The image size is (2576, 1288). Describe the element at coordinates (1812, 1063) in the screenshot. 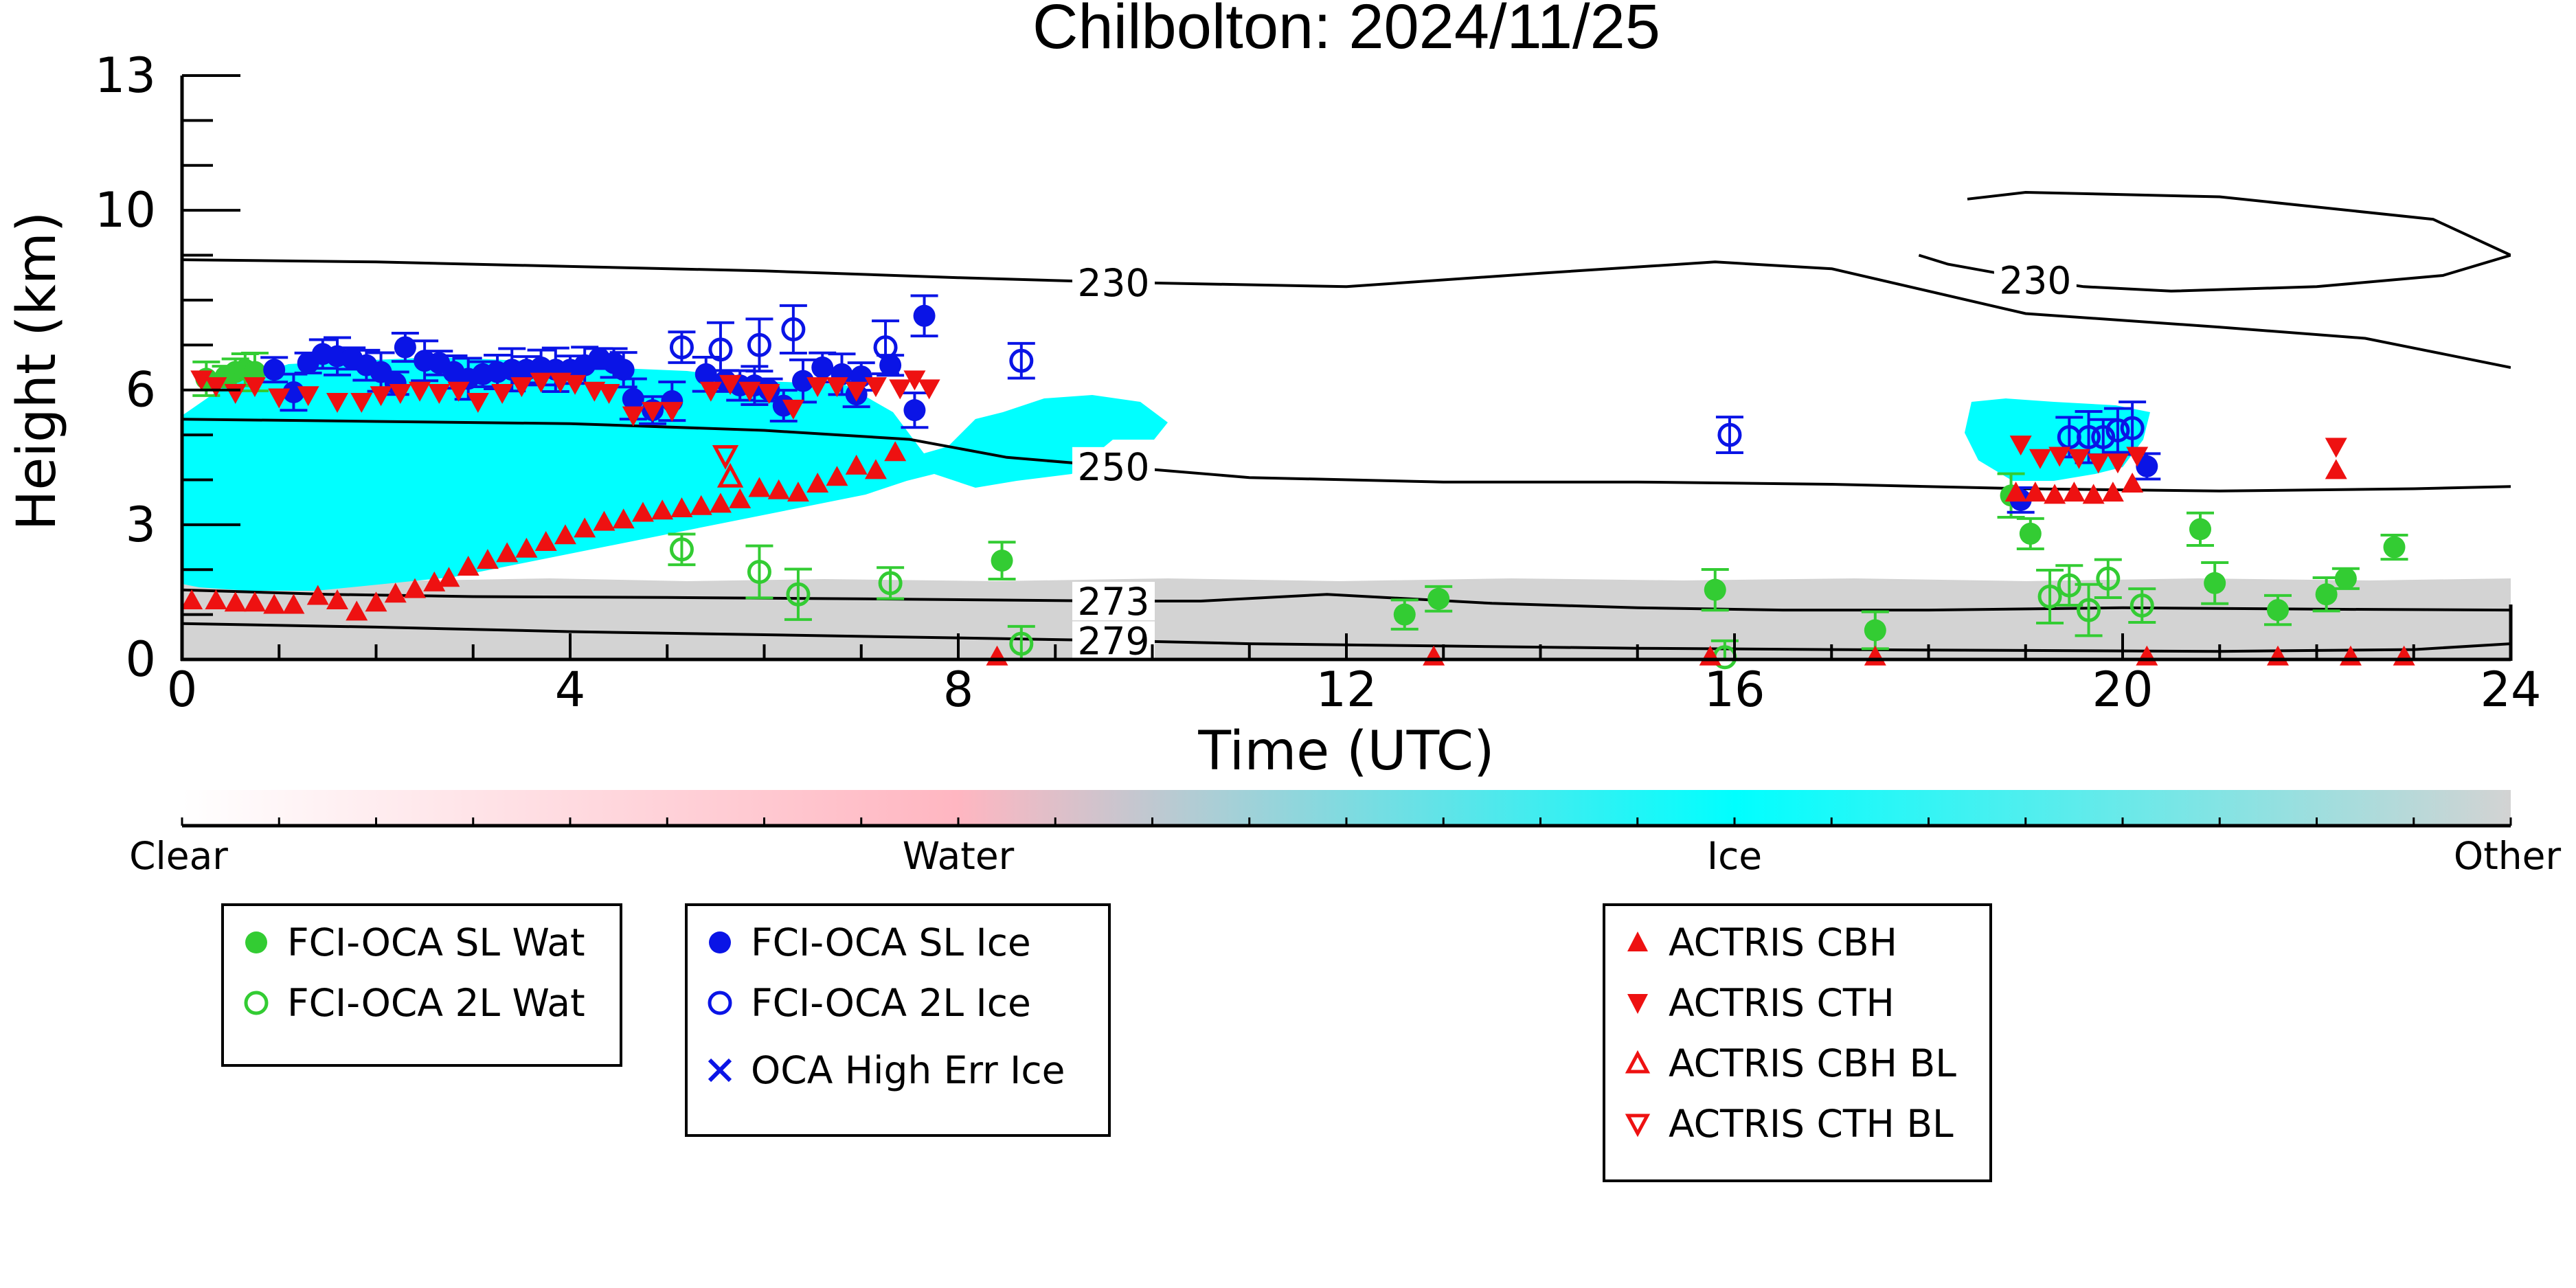

I see `legend-label: ACTRIS CBH BL` at that location.